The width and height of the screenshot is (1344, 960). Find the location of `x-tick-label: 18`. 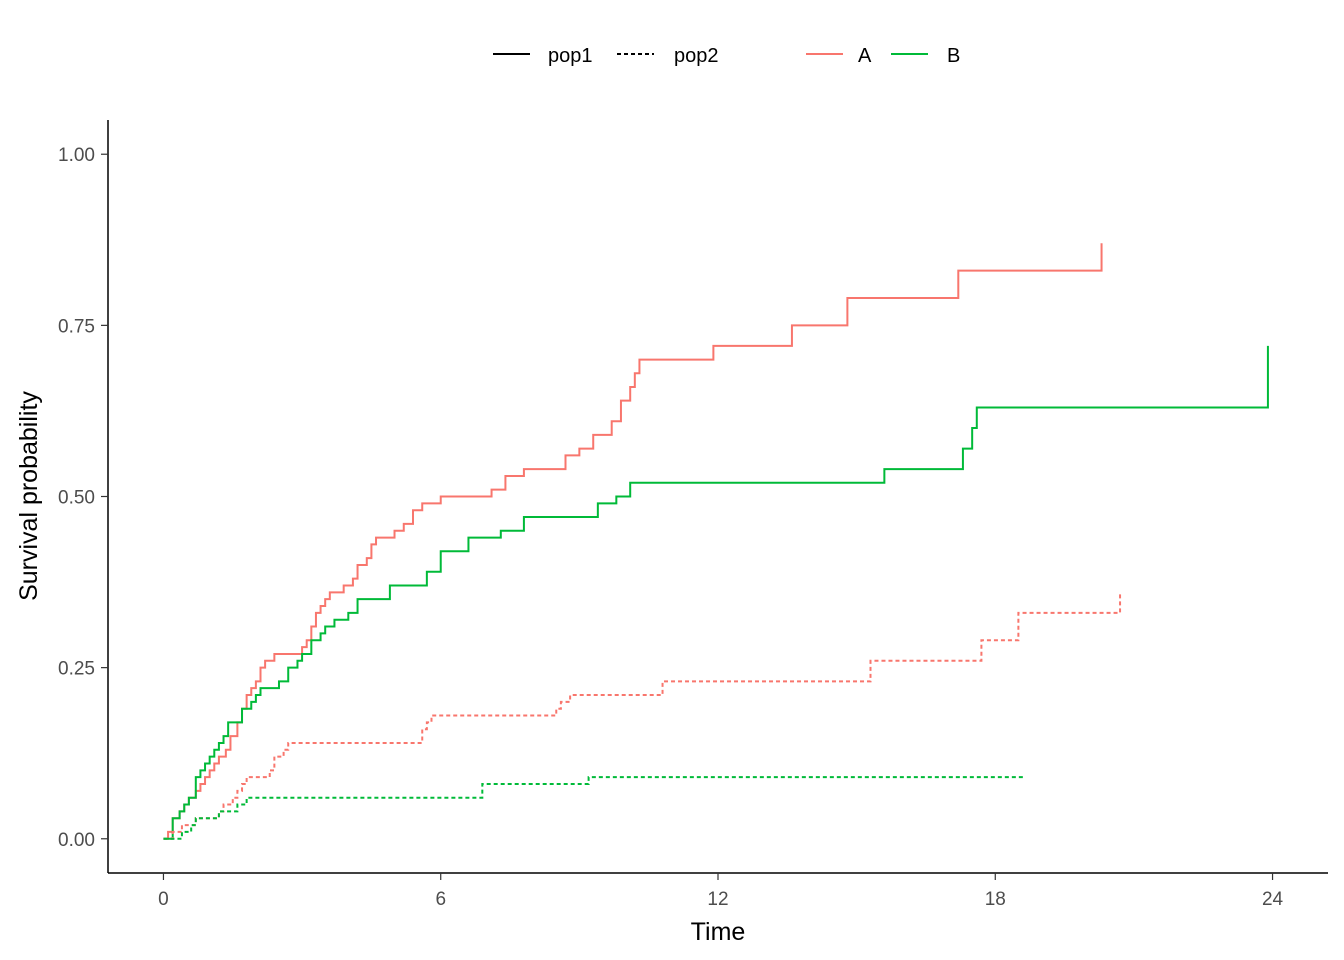

x-tick-label: 18 is located at coordinates (995, 899).